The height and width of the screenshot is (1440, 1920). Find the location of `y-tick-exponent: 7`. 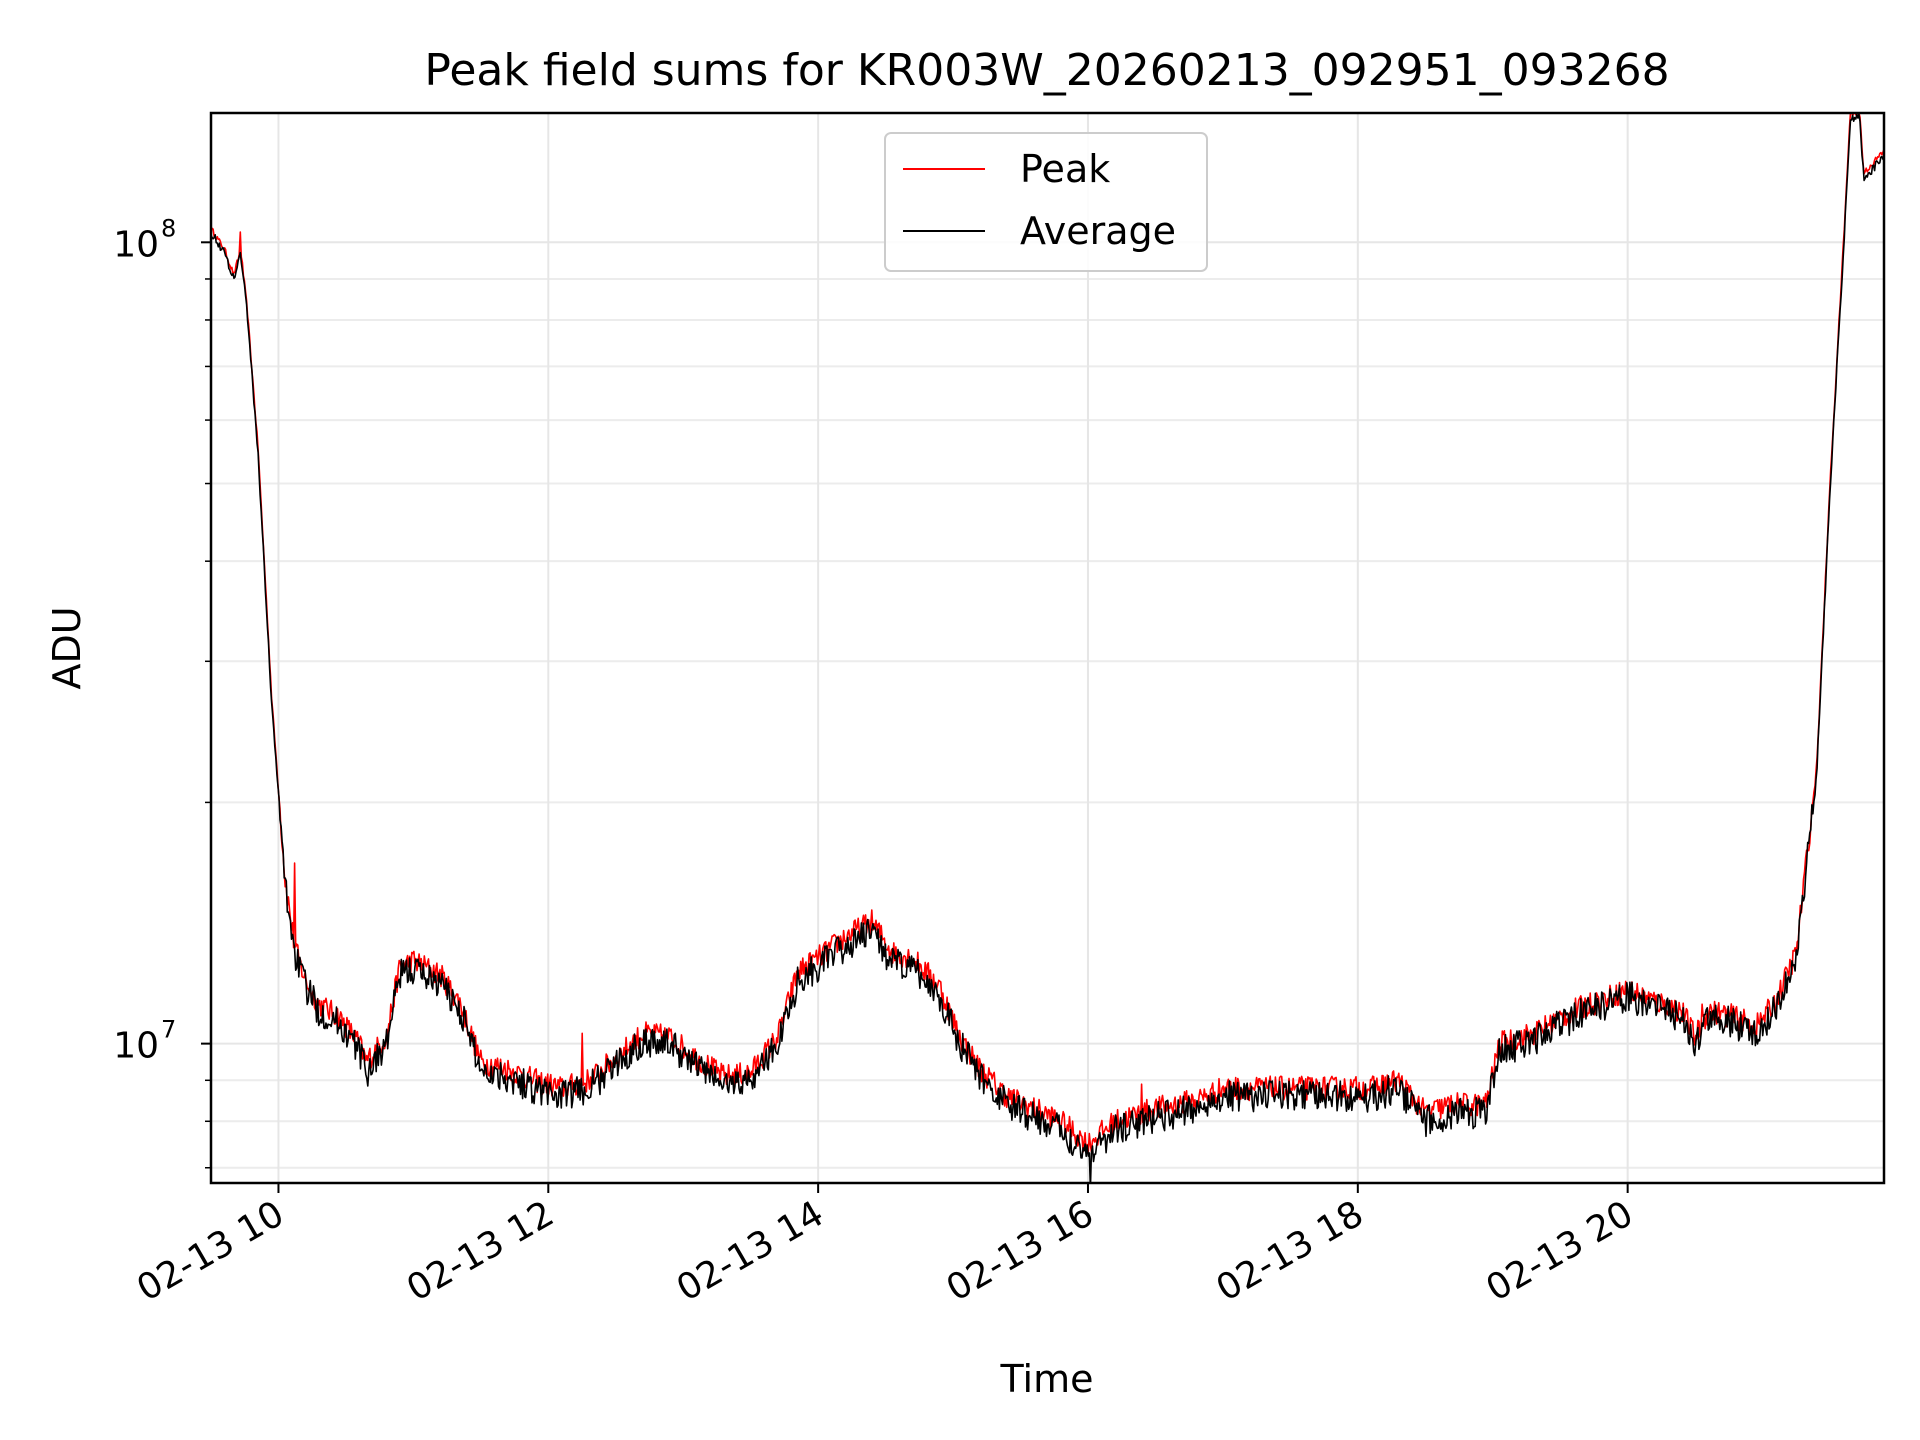

y-tick-exponent: 7 is located at coordinates (168, 1030).